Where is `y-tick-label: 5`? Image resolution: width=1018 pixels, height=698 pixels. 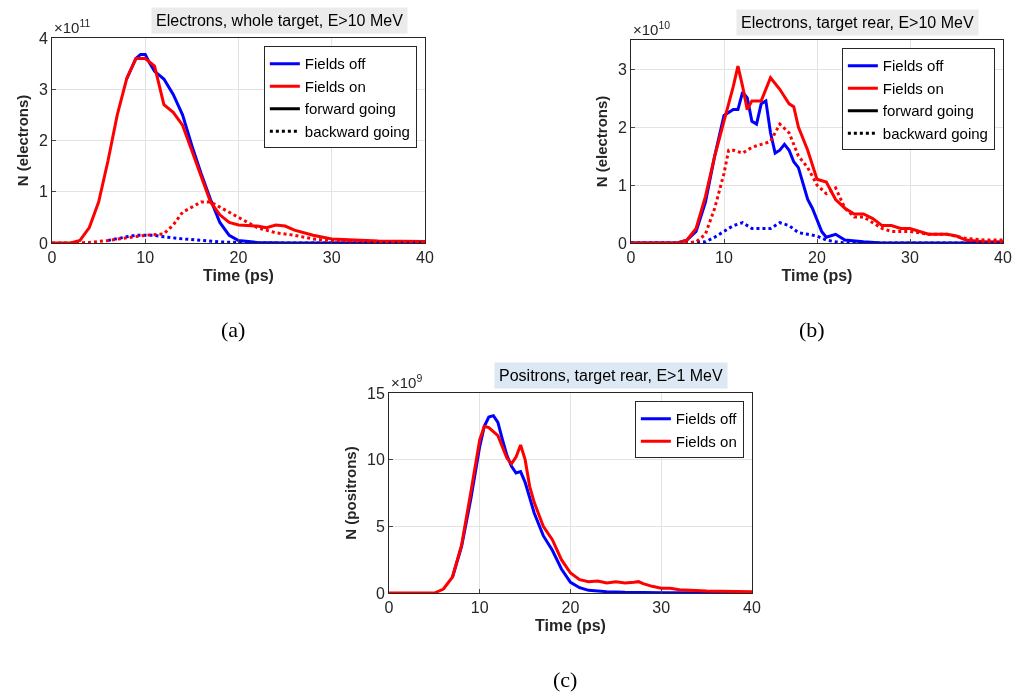
y-tick-label: 5 is located at coordinates (380, 526).